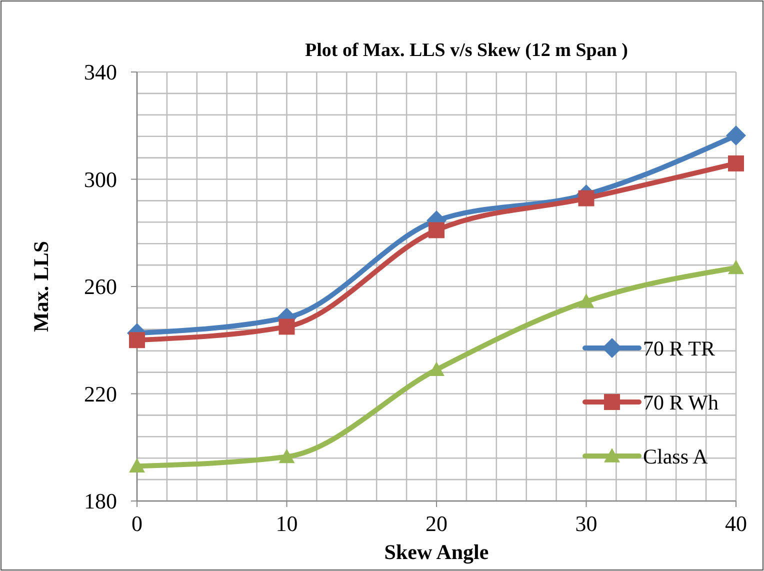 Image resolution: width=764 pixels, height=571 pixels. I want to click on legend-label: 70 R Wh, so click(681, 402).